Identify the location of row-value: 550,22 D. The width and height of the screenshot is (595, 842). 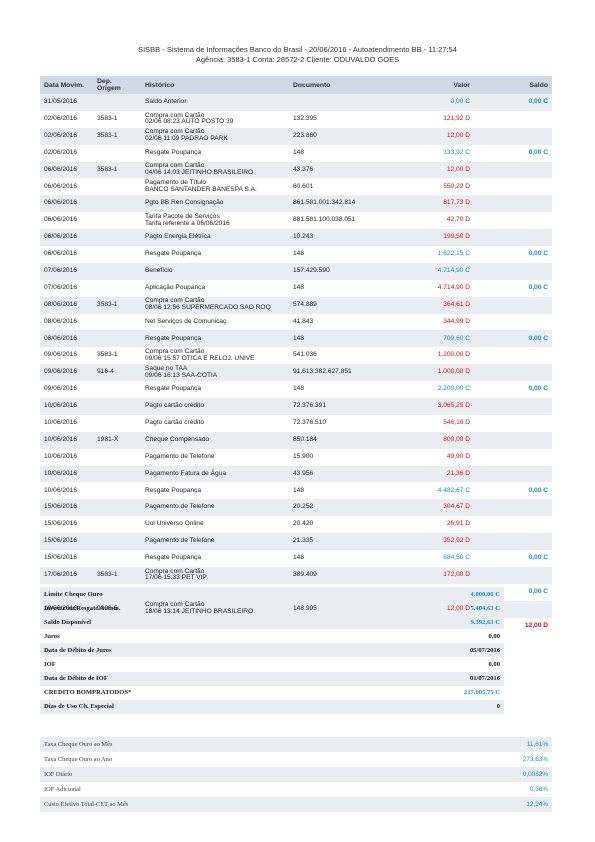
(456, 186).